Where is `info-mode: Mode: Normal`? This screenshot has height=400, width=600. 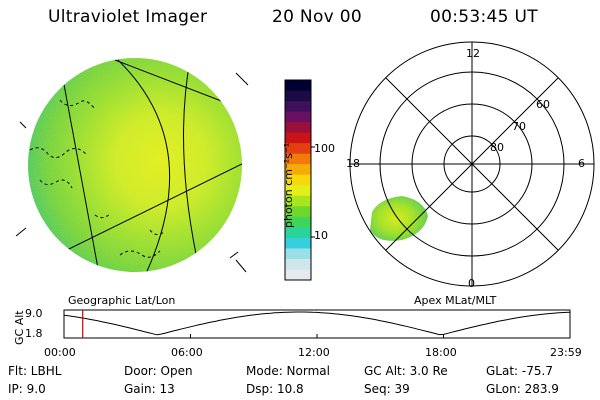
info-mode: Mode: Normal is located at coordinates (288, 371).